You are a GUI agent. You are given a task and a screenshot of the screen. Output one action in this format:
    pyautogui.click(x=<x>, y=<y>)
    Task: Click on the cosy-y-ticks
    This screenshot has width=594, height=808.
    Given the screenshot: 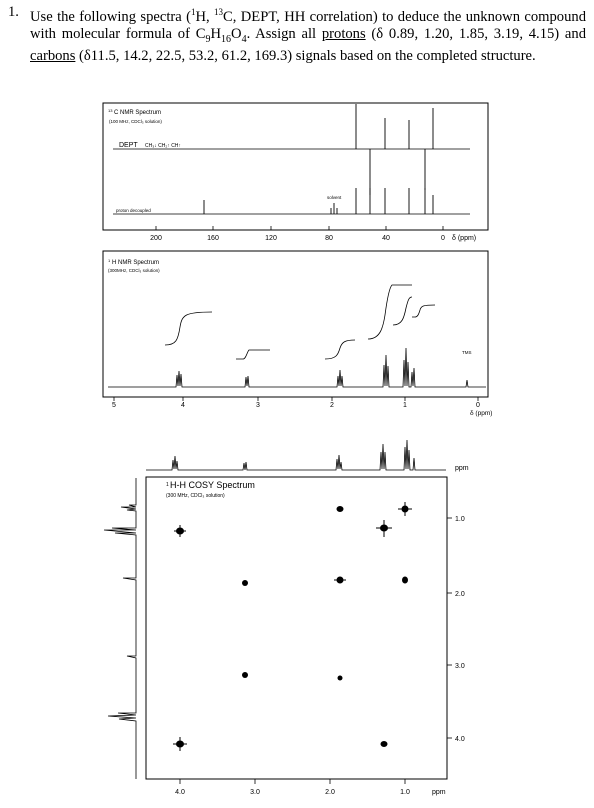 What is the action you would take?
    pyautogui.click(x=449, y=628)
    